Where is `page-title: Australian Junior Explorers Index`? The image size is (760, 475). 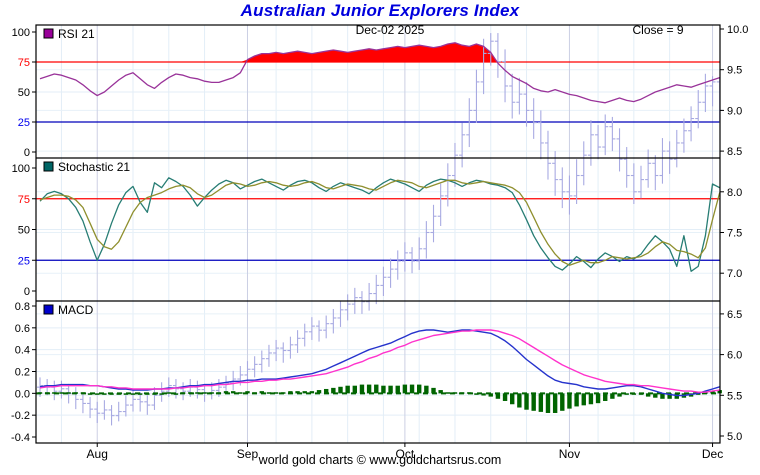
page-title: Australian Junior Explorers Index is located at coordinates (380, 10).